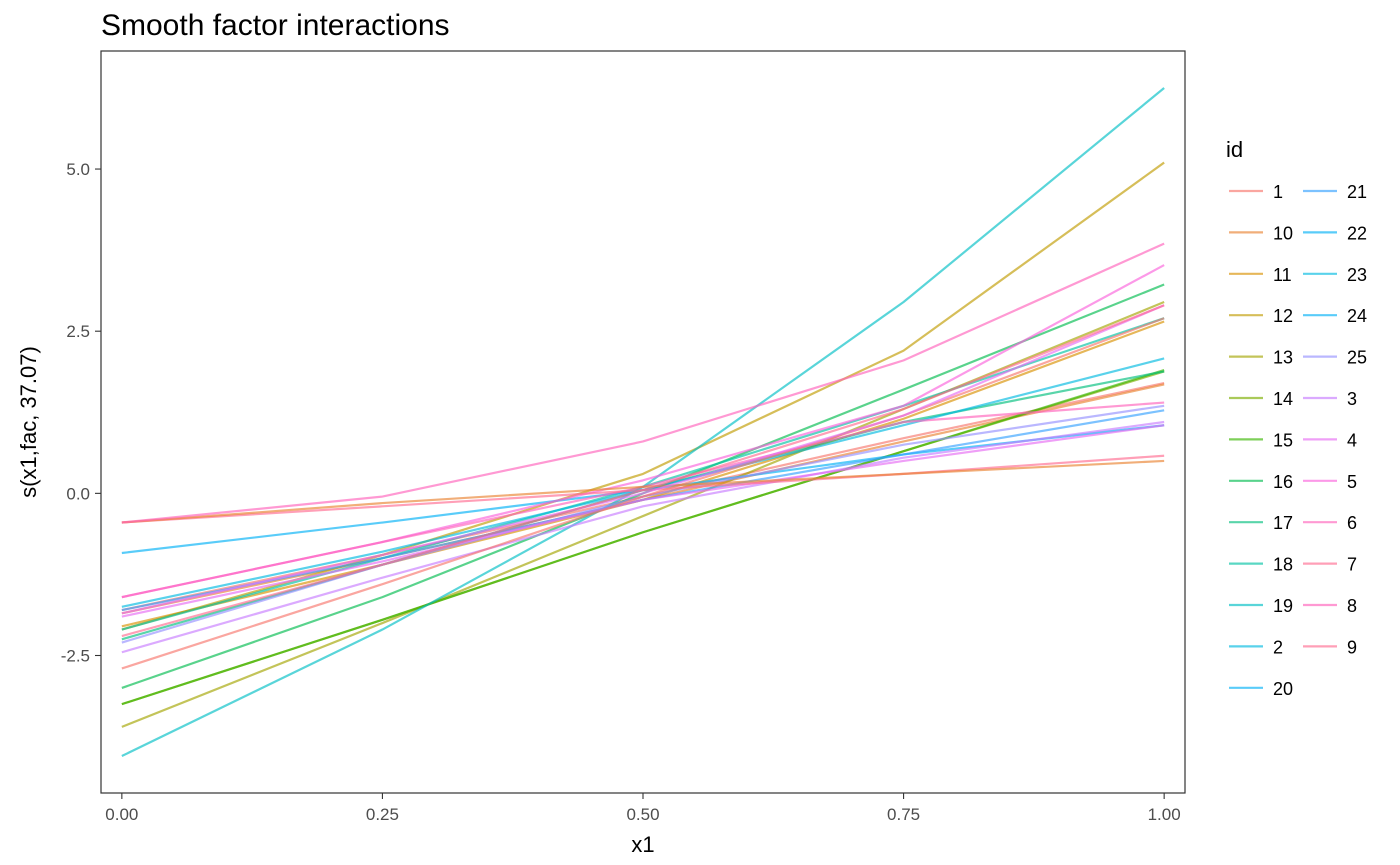 This screenshot has width=1400, height=865. Describe the element at coordinates (1357, 275) in the screenshot. I see `legend-label-23: 23` at that location.